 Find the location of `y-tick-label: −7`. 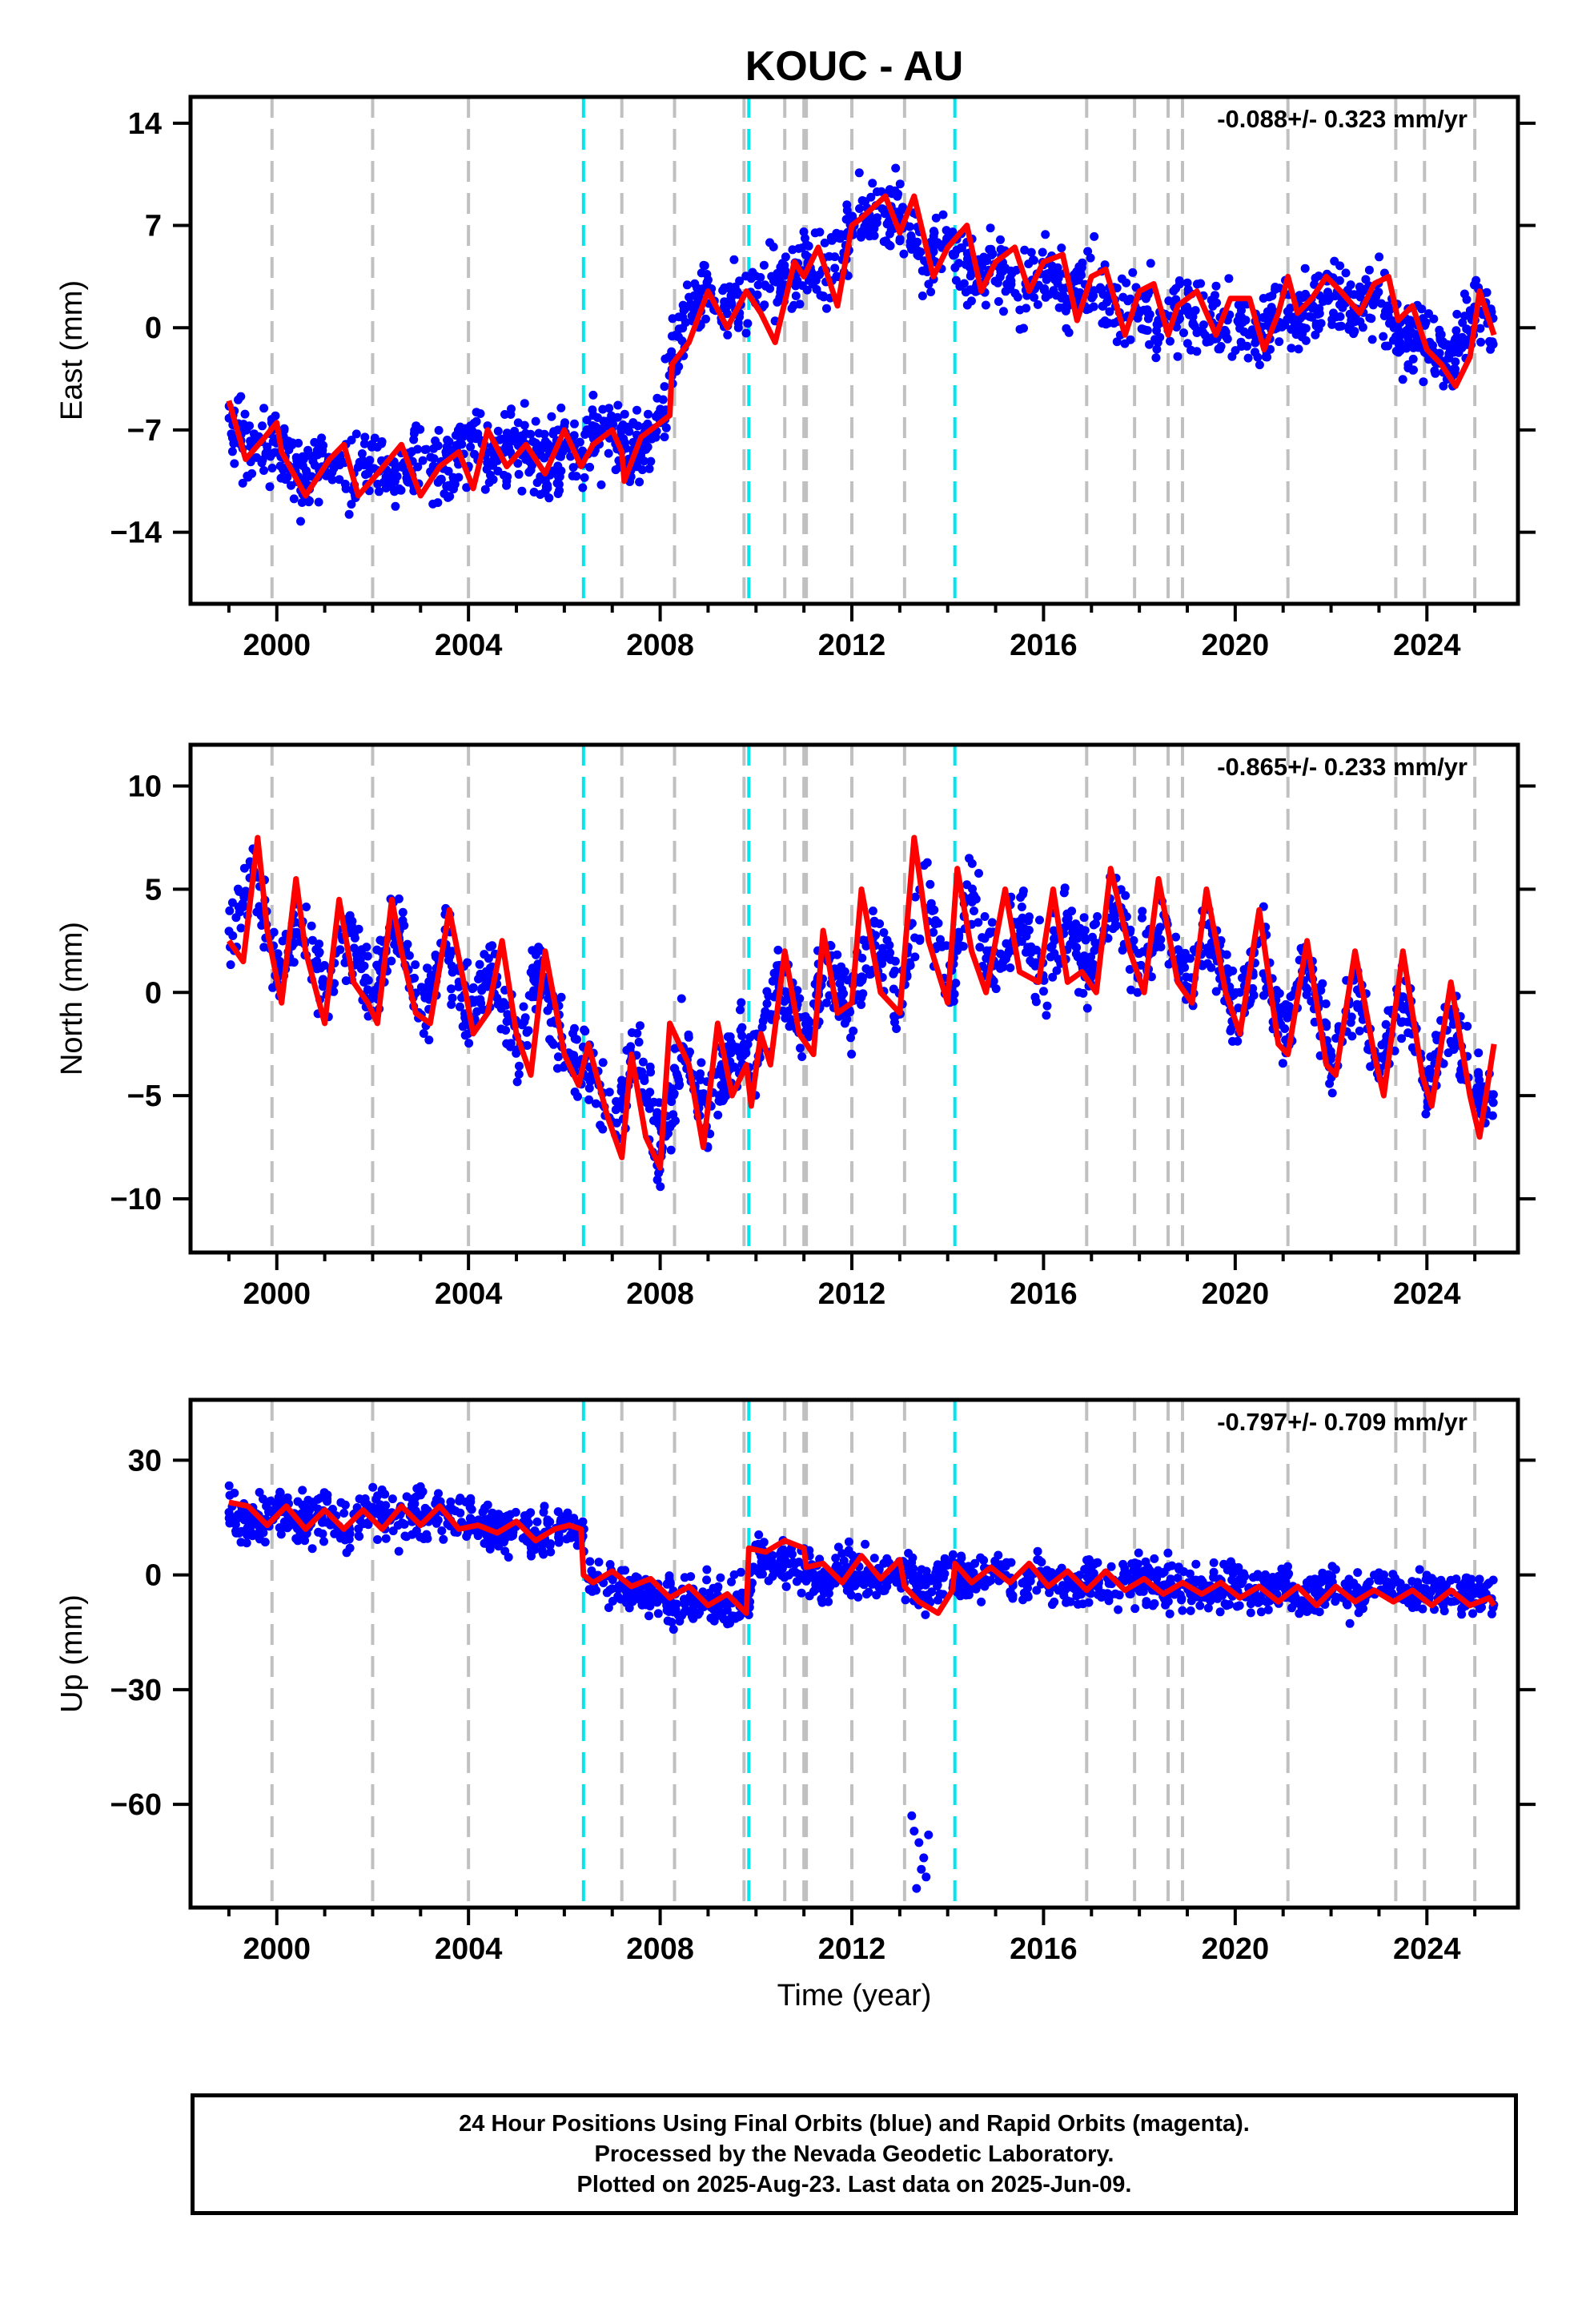

y-tick-label: −7 is located at coordinates (144, 431).